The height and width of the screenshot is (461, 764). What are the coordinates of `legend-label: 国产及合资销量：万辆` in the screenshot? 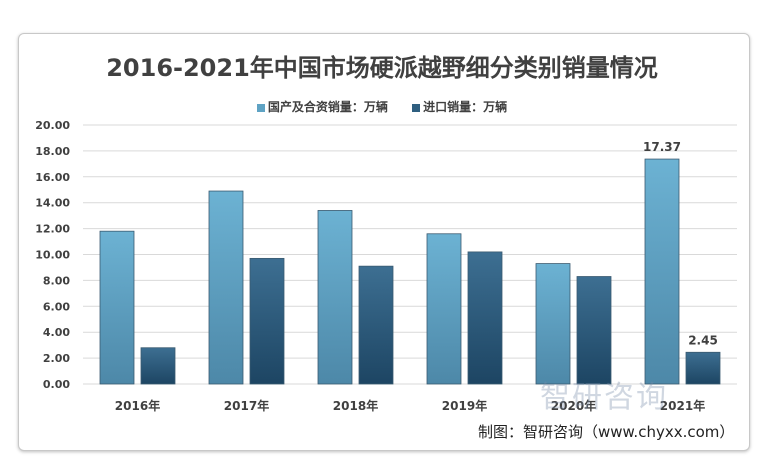 It's located at (327, 107).